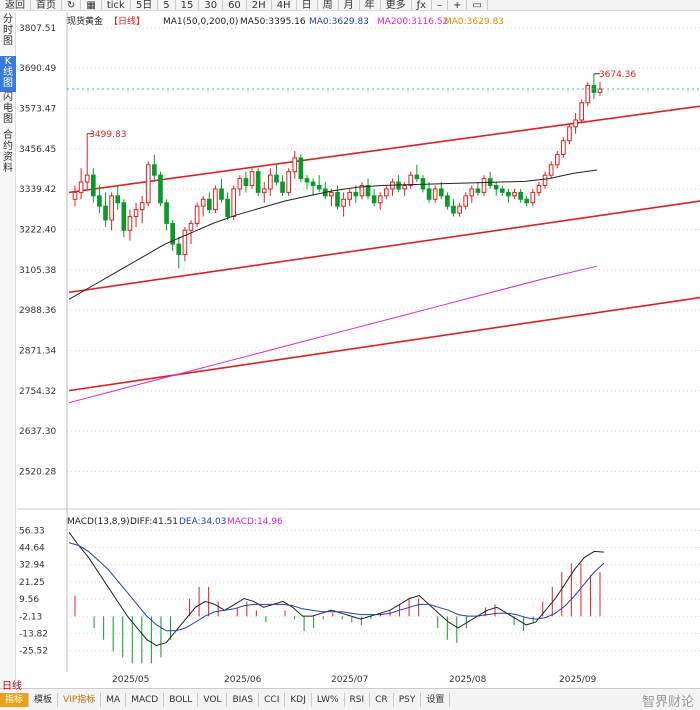 This screenshot has height=710, width=700. Describe the element at coordinates (8, 108) in the screenshot. I see `nav-item-2: 闪电图` at that location.